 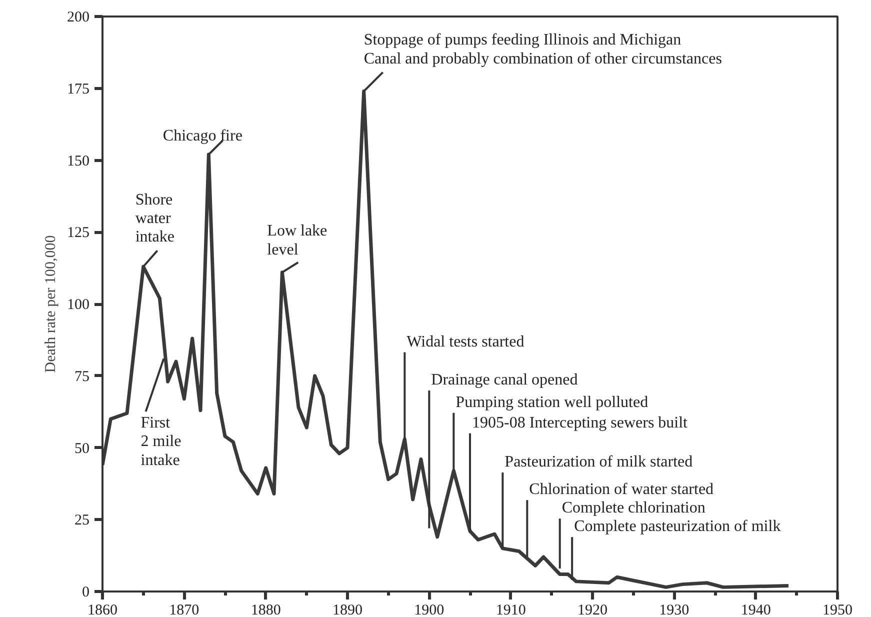 What do you see at coordinates (297, 240) in the screenshot?
I see `annotation: Low lake level` at bounding box center [297, 240].